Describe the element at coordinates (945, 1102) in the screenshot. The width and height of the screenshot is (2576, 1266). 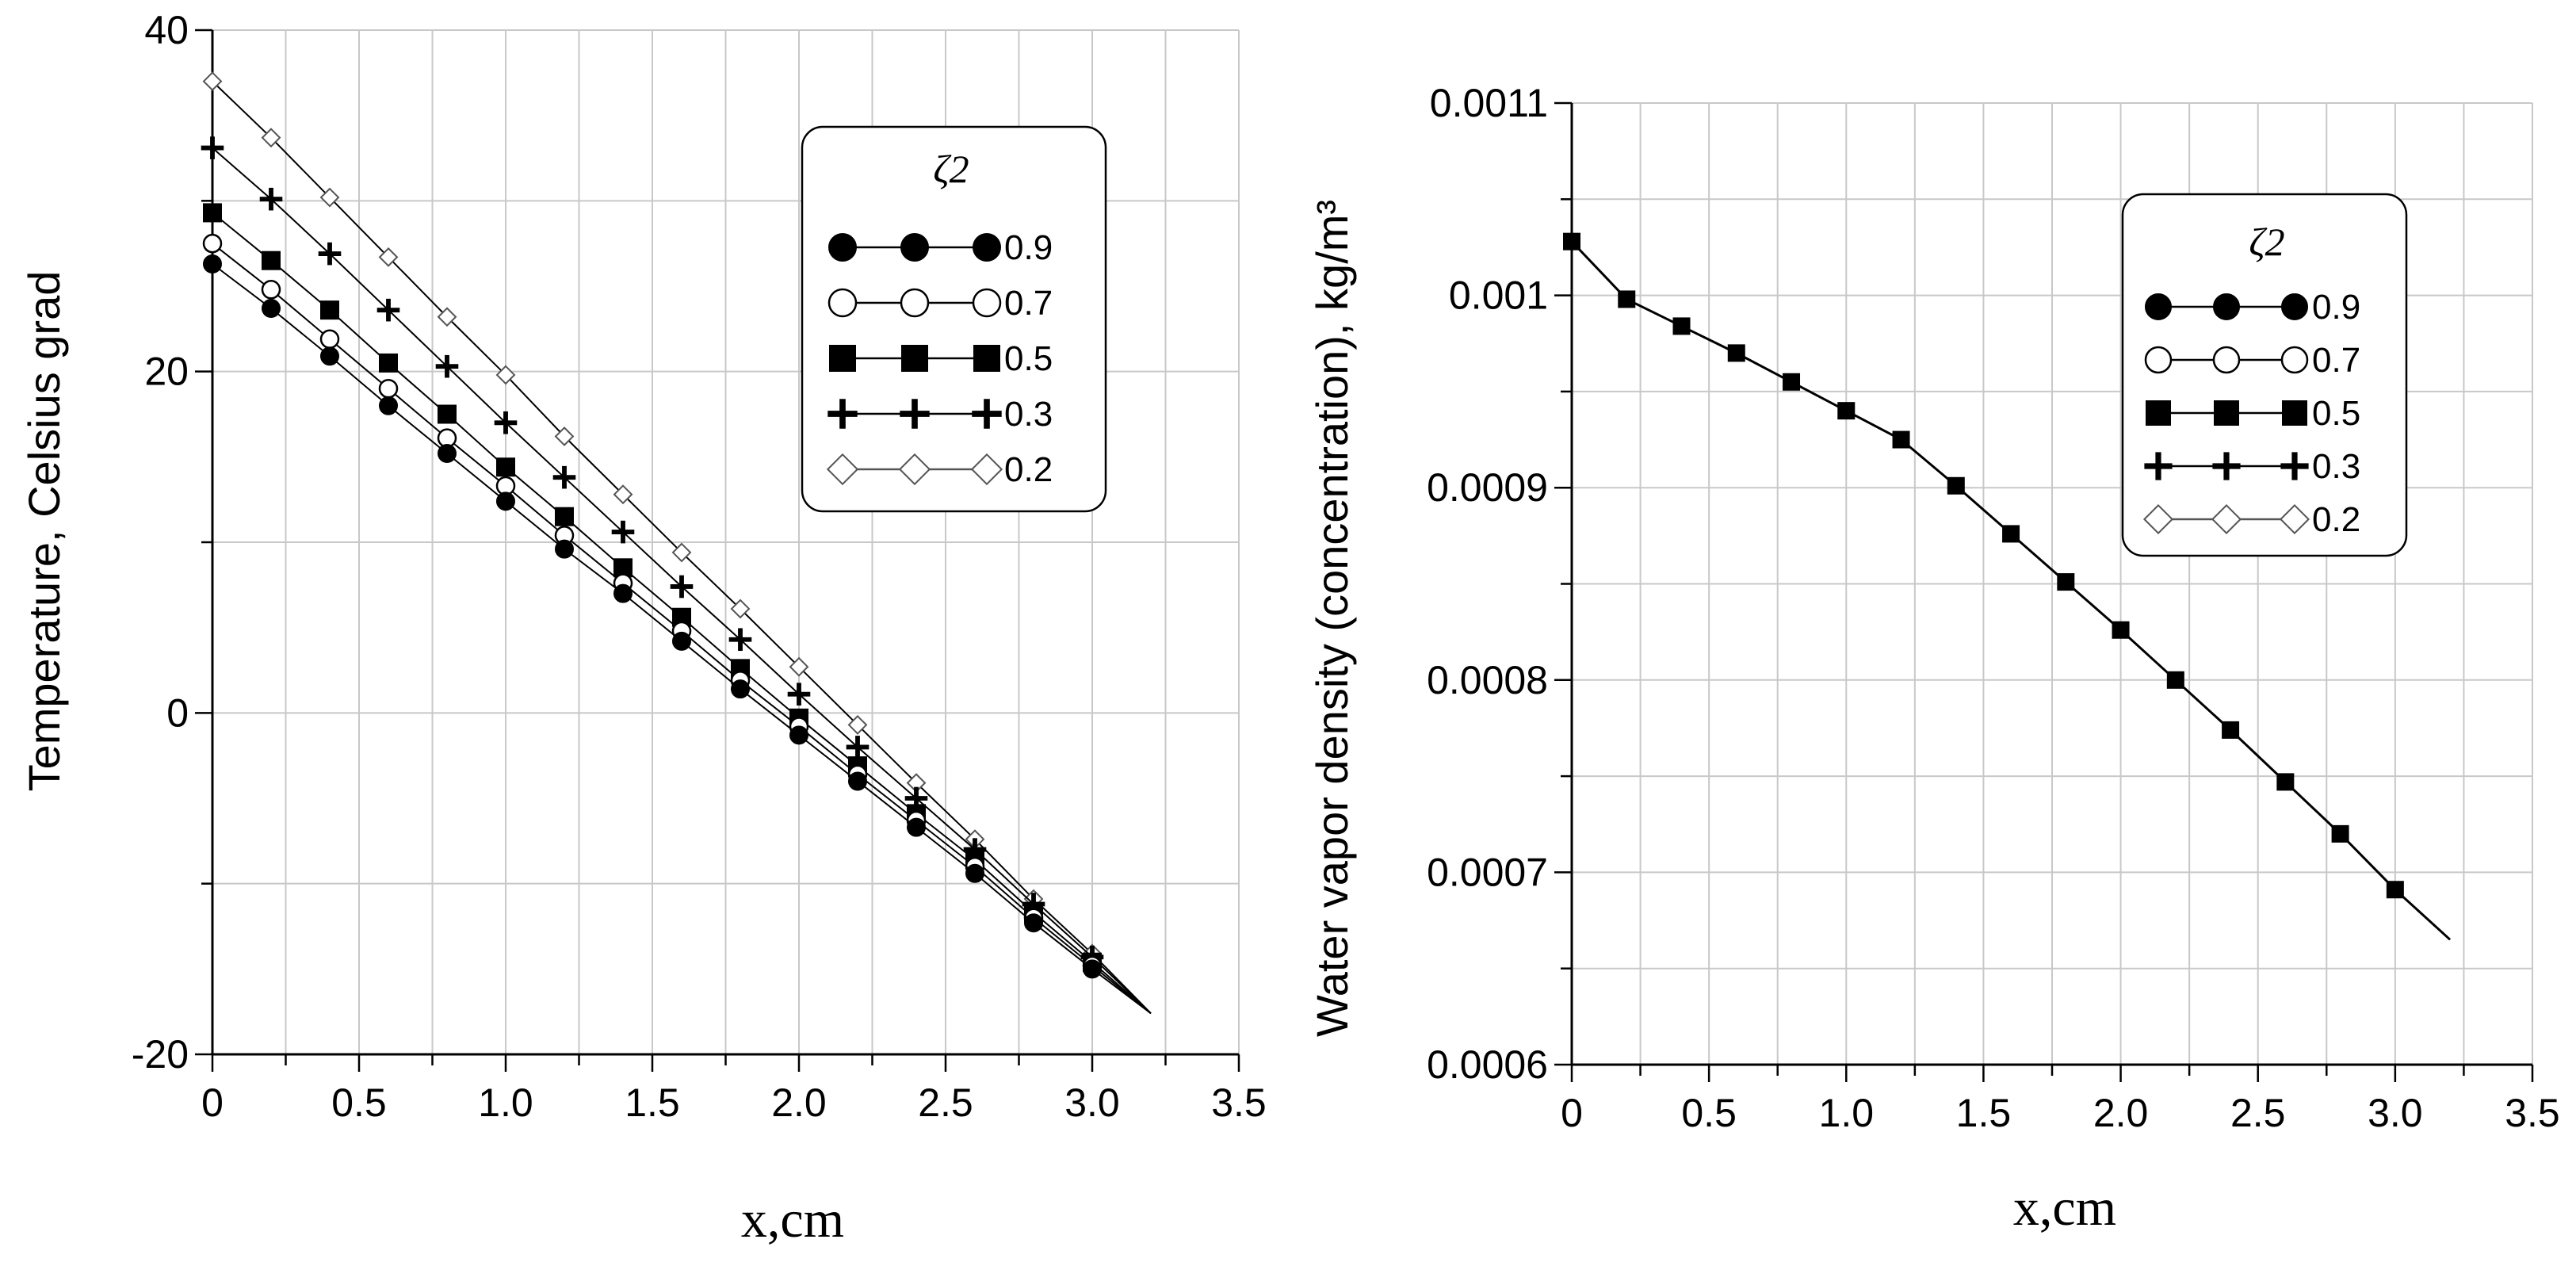
I see `left-x-tick-label: 2.5` at that location.